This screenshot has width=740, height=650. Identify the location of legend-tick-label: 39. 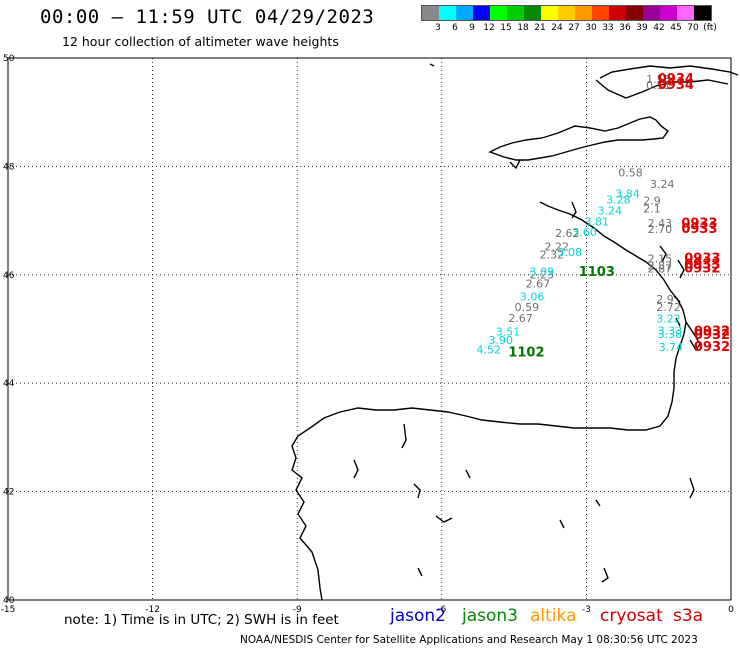
(642, 28).